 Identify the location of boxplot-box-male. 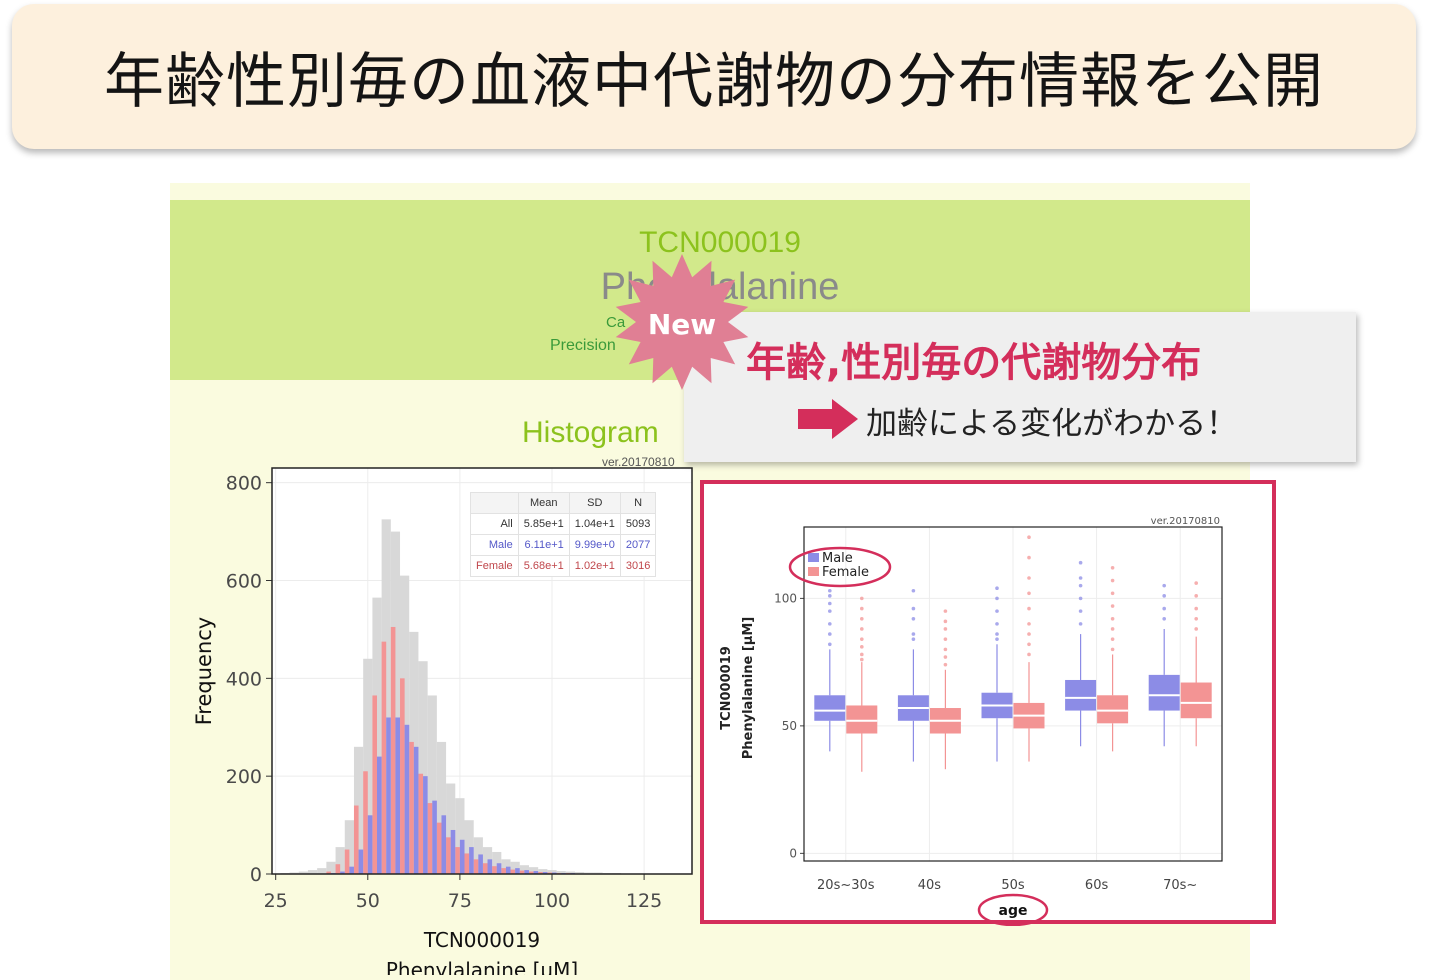
(1164, 692).